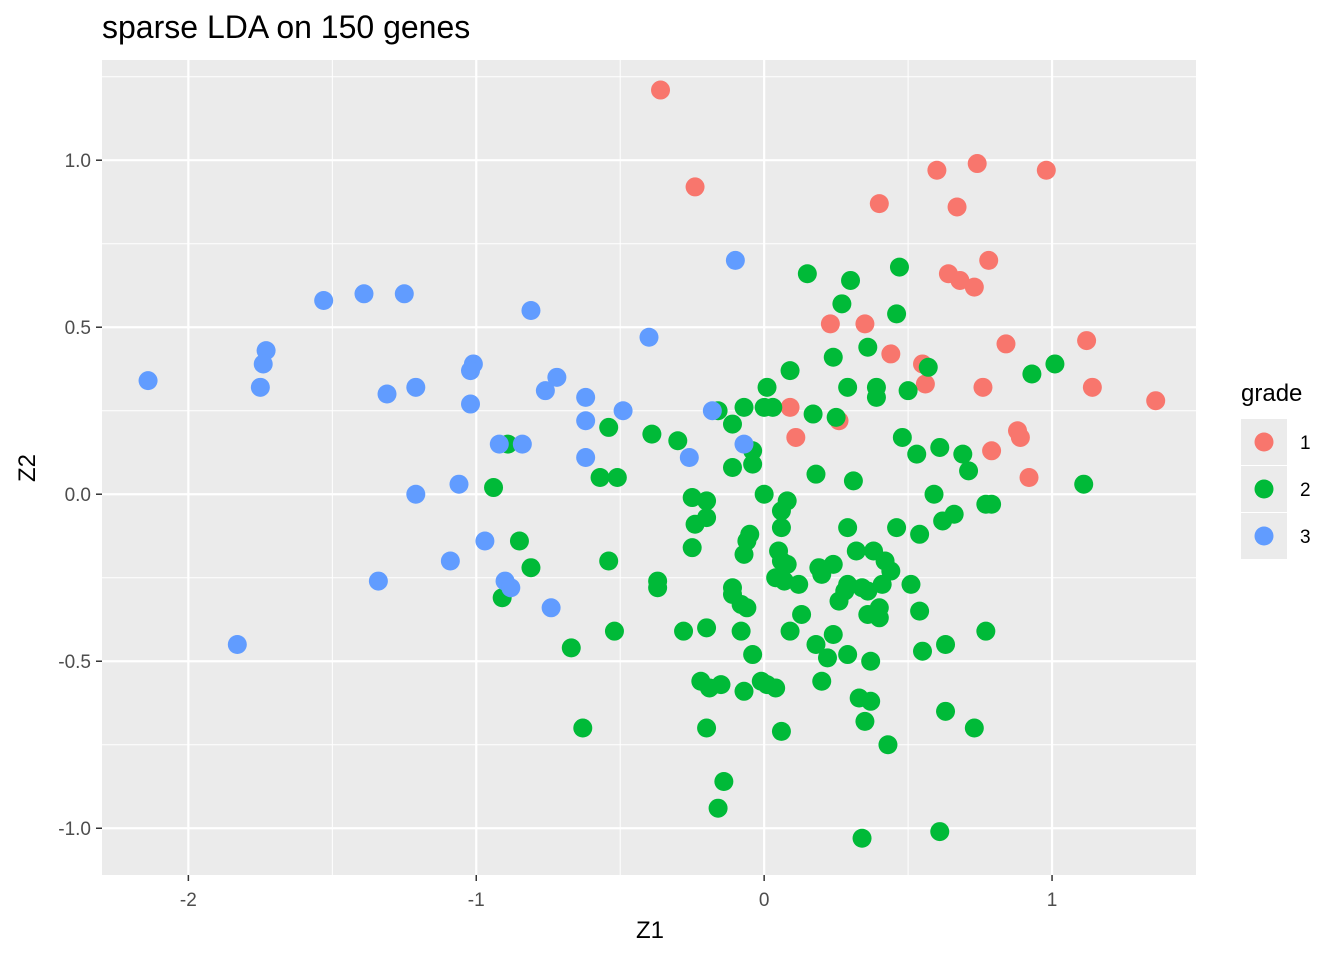 The width and height of the screenshot is (1344, 960). I want to click on legend-label-3: 3, so click(1305, 537).